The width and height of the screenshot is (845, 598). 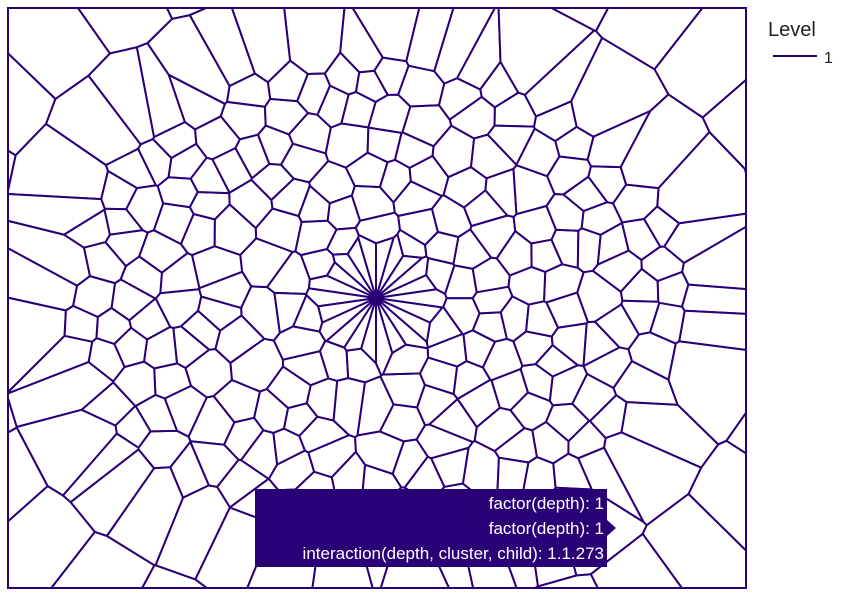 I want to click on legend: Level 1, so click(x=800, y=43).